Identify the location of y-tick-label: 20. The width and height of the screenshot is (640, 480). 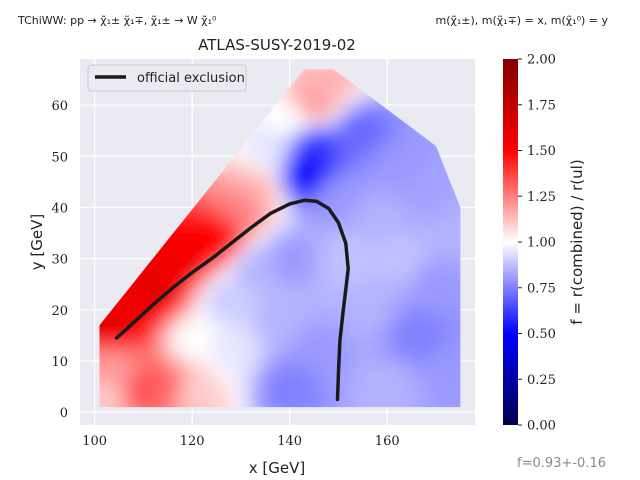
(59, 311).